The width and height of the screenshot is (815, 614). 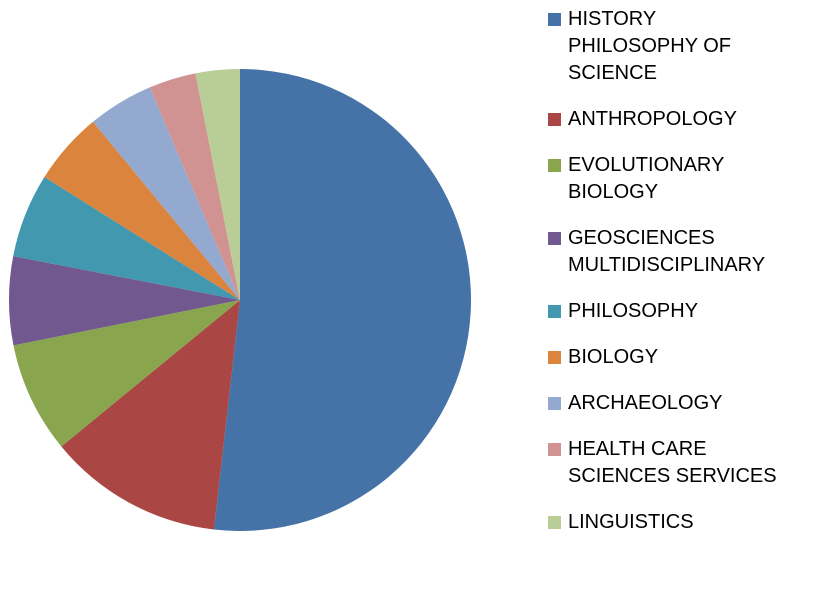 What do you see at coordinates (679, 357) in the screenshot?
I see `legend-item: BIOLOGY` at bounding box center [679, 357].